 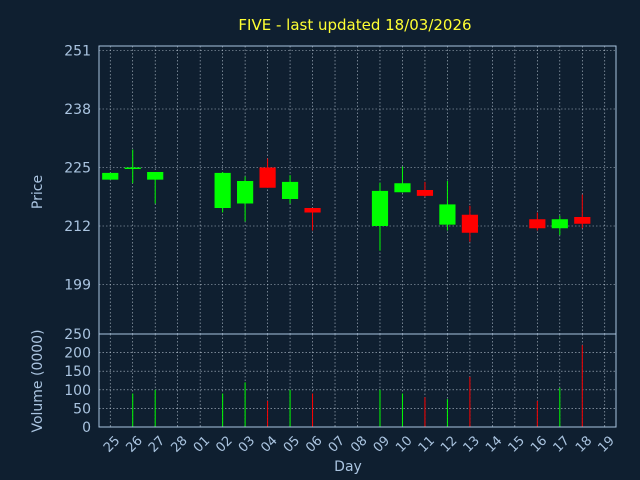 I want to click on volume-bars-group, so click(x=357, y=386).